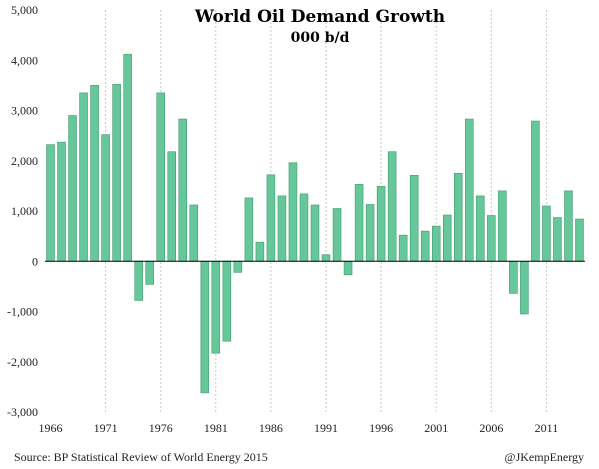 This screenshot has width=599, height=469. I want to click on bar-2012, so click(557, 239).